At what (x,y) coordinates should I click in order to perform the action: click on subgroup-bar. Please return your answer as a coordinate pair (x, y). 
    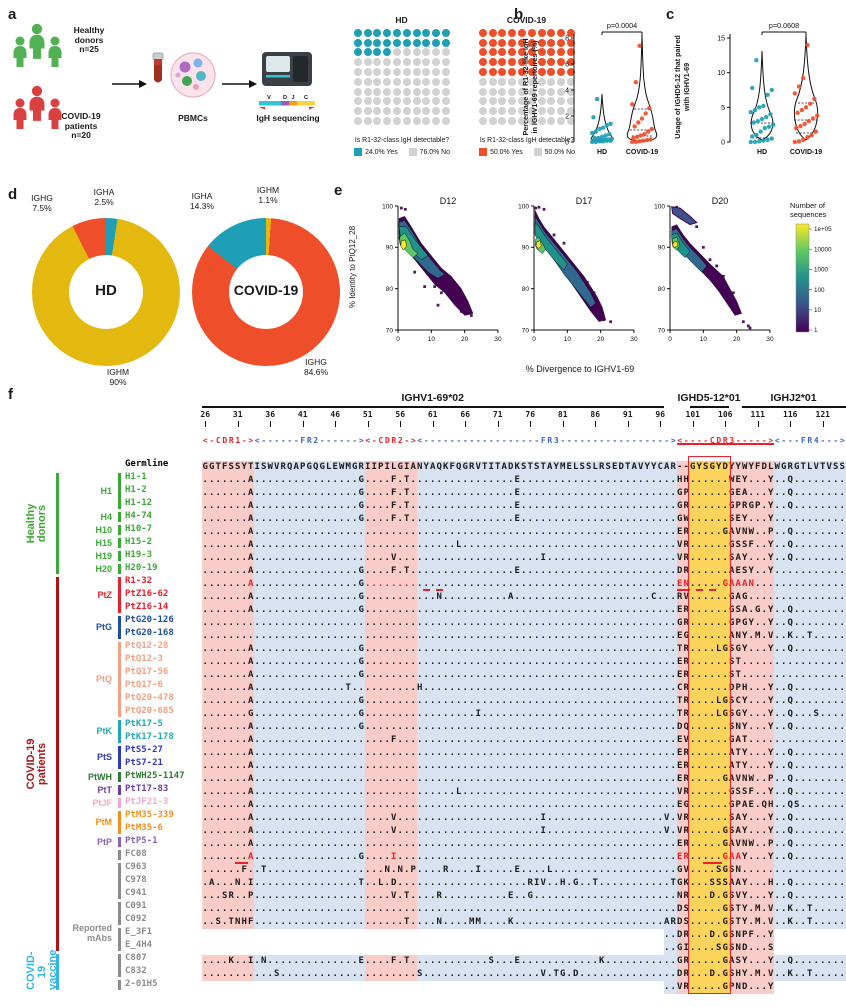
    Looking at the image, I should click on (119, 841).